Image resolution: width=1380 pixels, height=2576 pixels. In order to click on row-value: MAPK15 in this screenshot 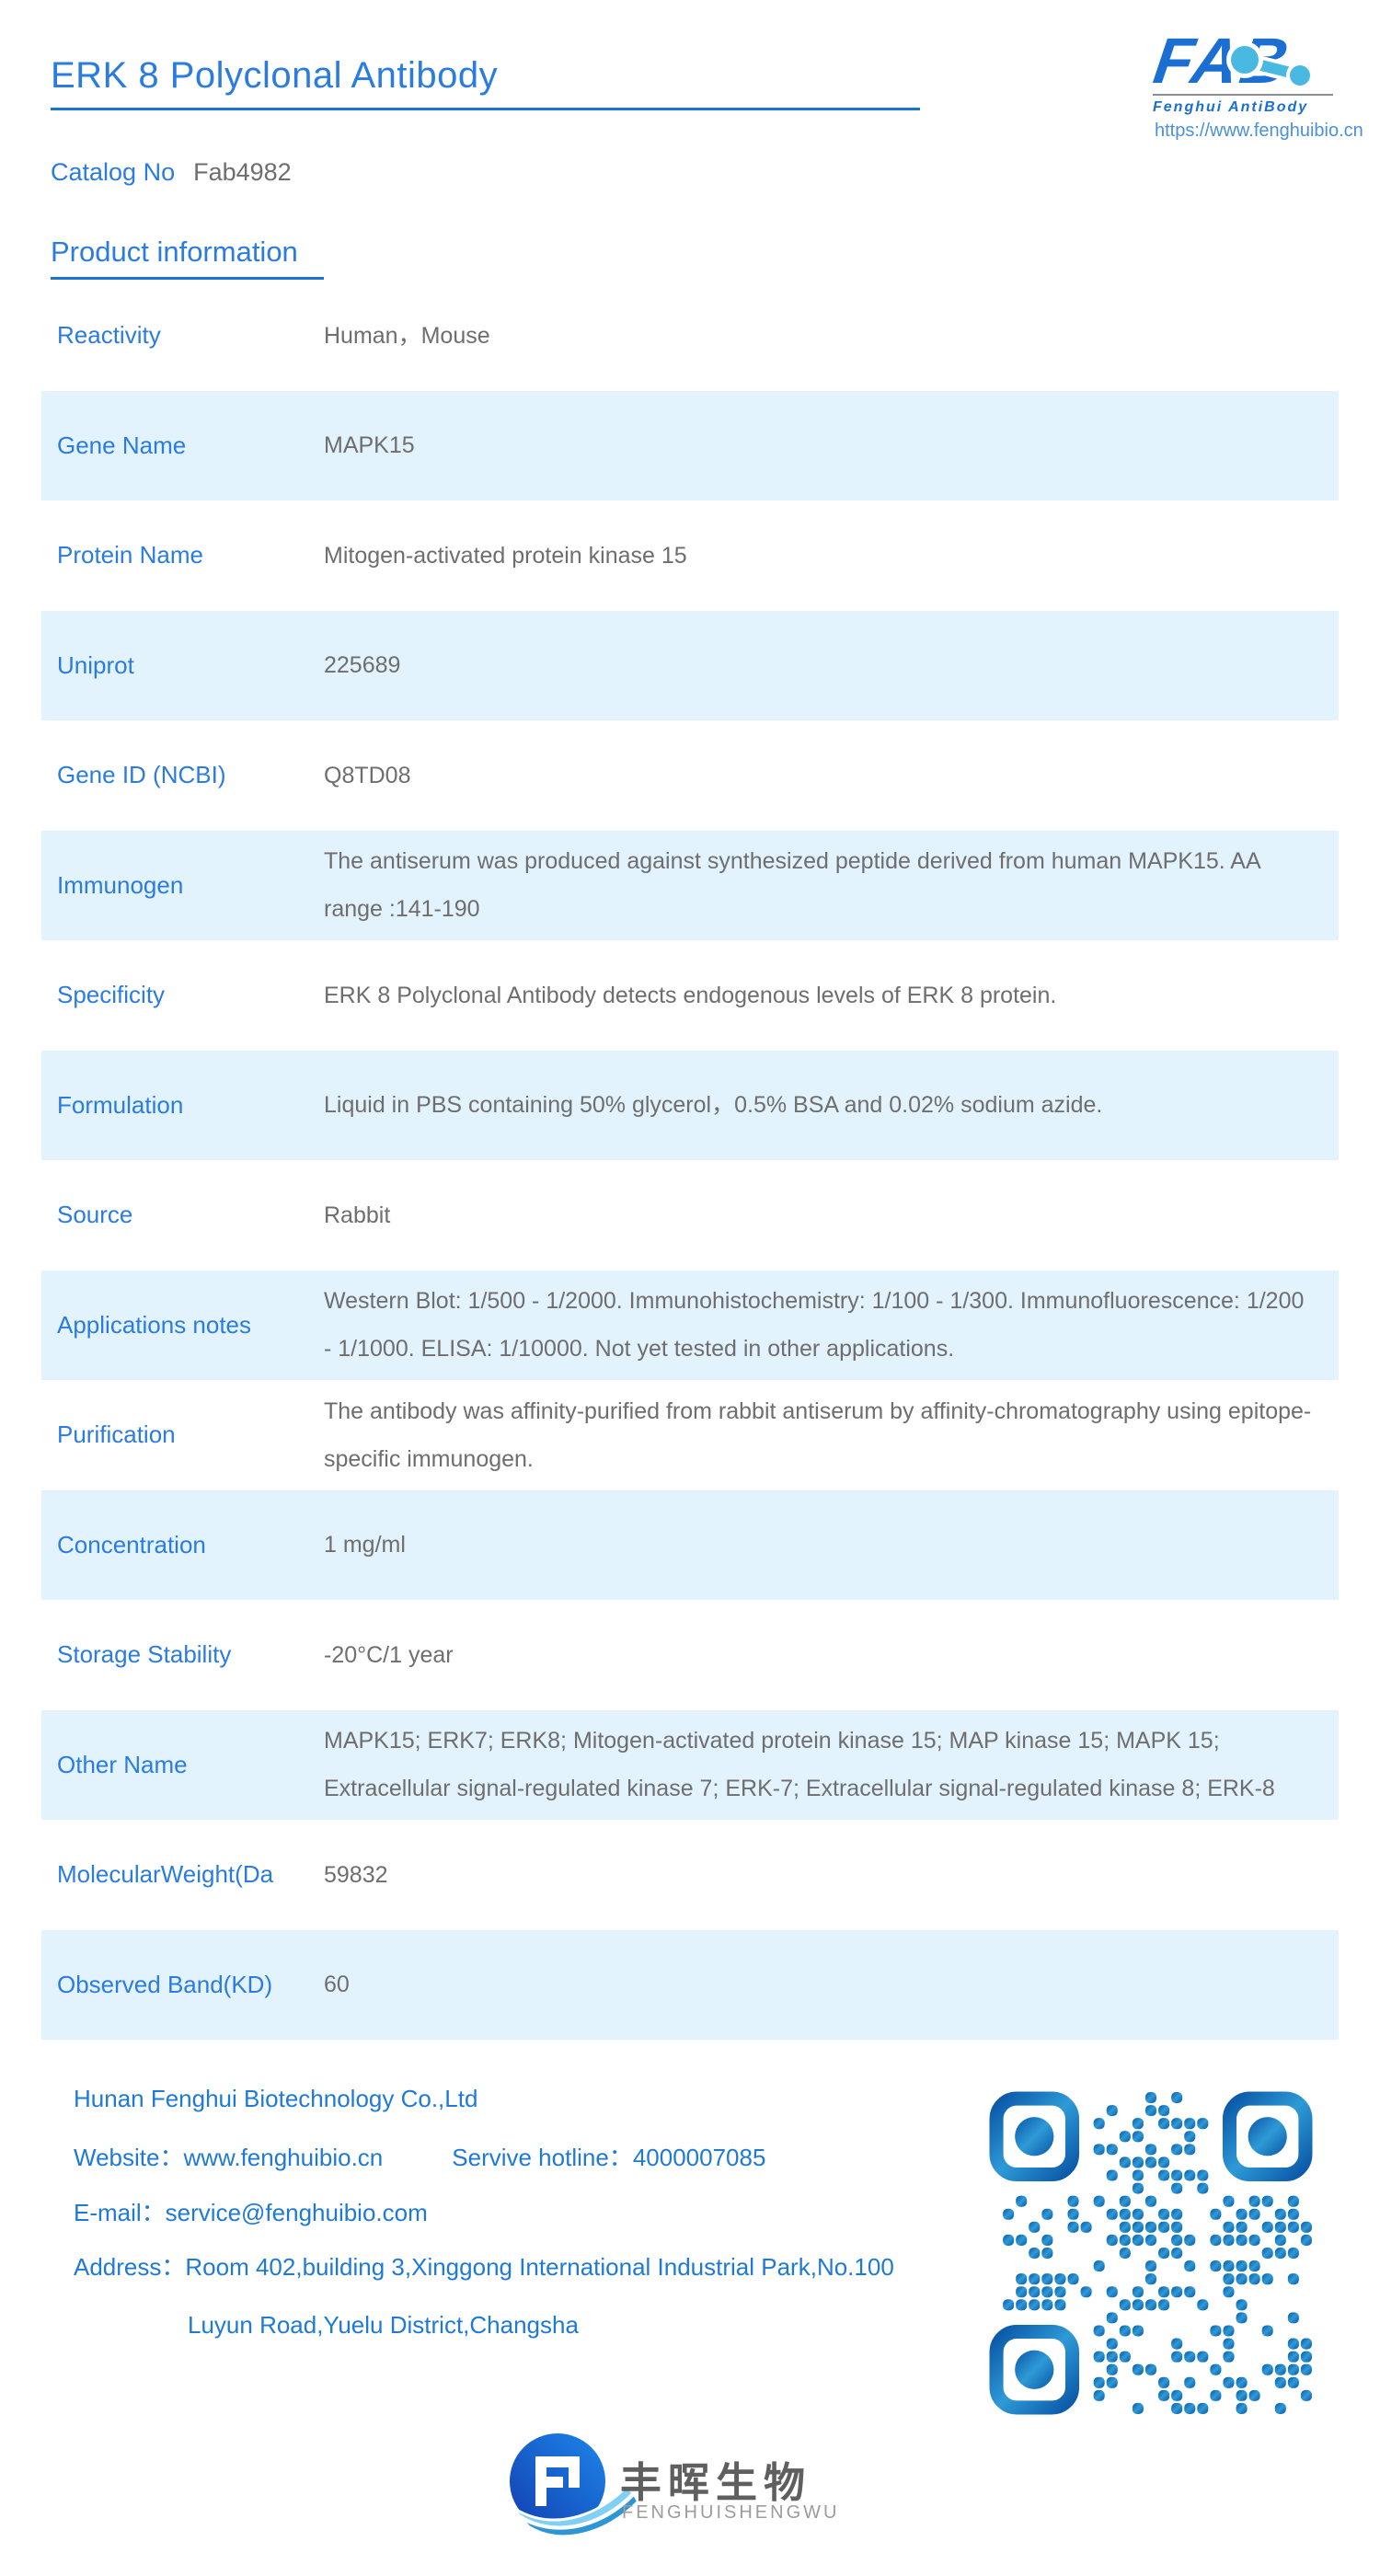, I will do `click(369, 445)`.